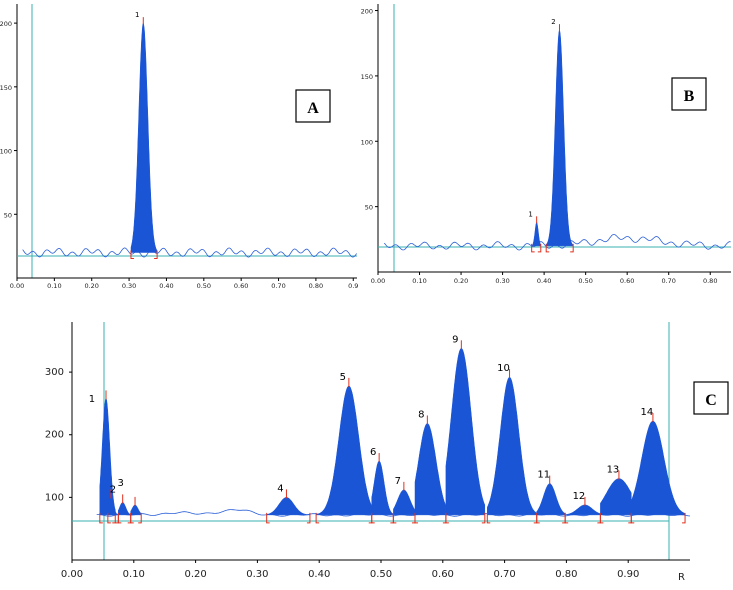 The width and height of the screenshot is (733, 590). I want to click on panel-a-trace, so click(189, 252).